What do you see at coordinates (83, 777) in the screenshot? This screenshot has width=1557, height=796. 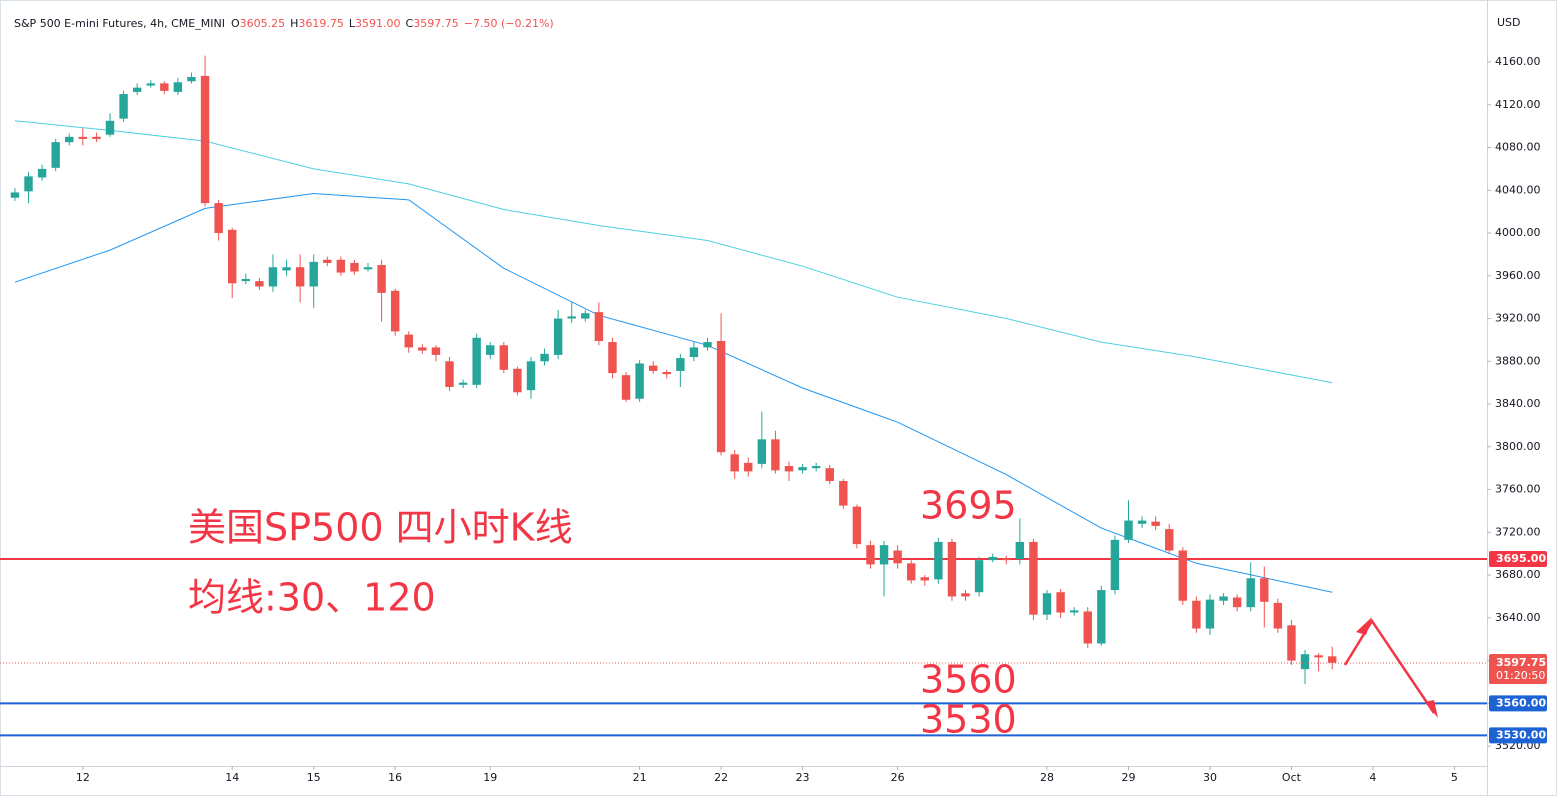 I see `x-tick-label: 12` at bounding box center [83, 777].